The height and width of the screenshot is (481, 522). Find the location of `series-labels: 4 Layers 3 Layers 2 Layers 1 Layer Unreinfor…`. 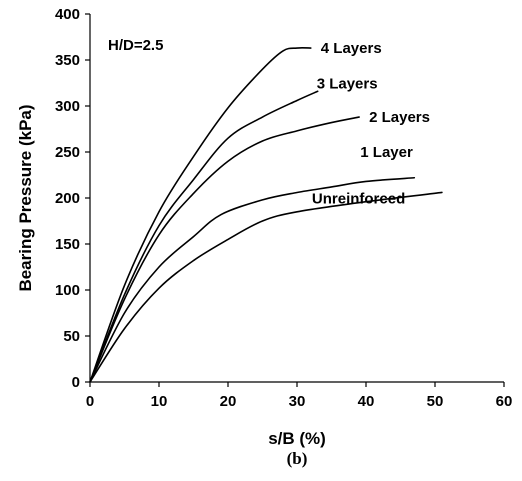

series-labels: 4 Layers 3 Layers 2 Layers 1 Layer Unreinfor… is located at coordinates (371, 124).